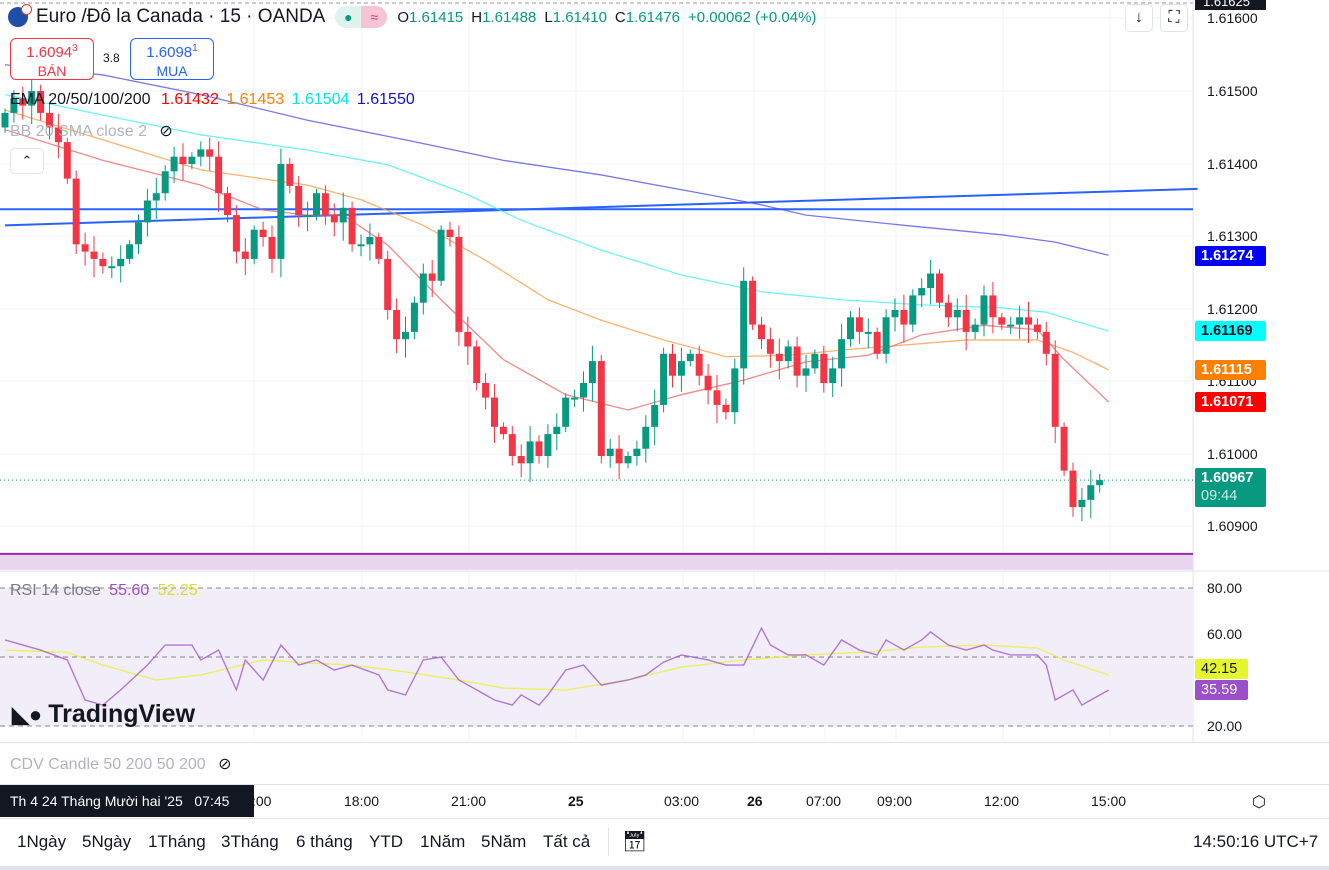 The height and width of the screenshot is (870, 1329). I want to click on last-price-tag: 1.60967 09:44, so click(1230, 487).